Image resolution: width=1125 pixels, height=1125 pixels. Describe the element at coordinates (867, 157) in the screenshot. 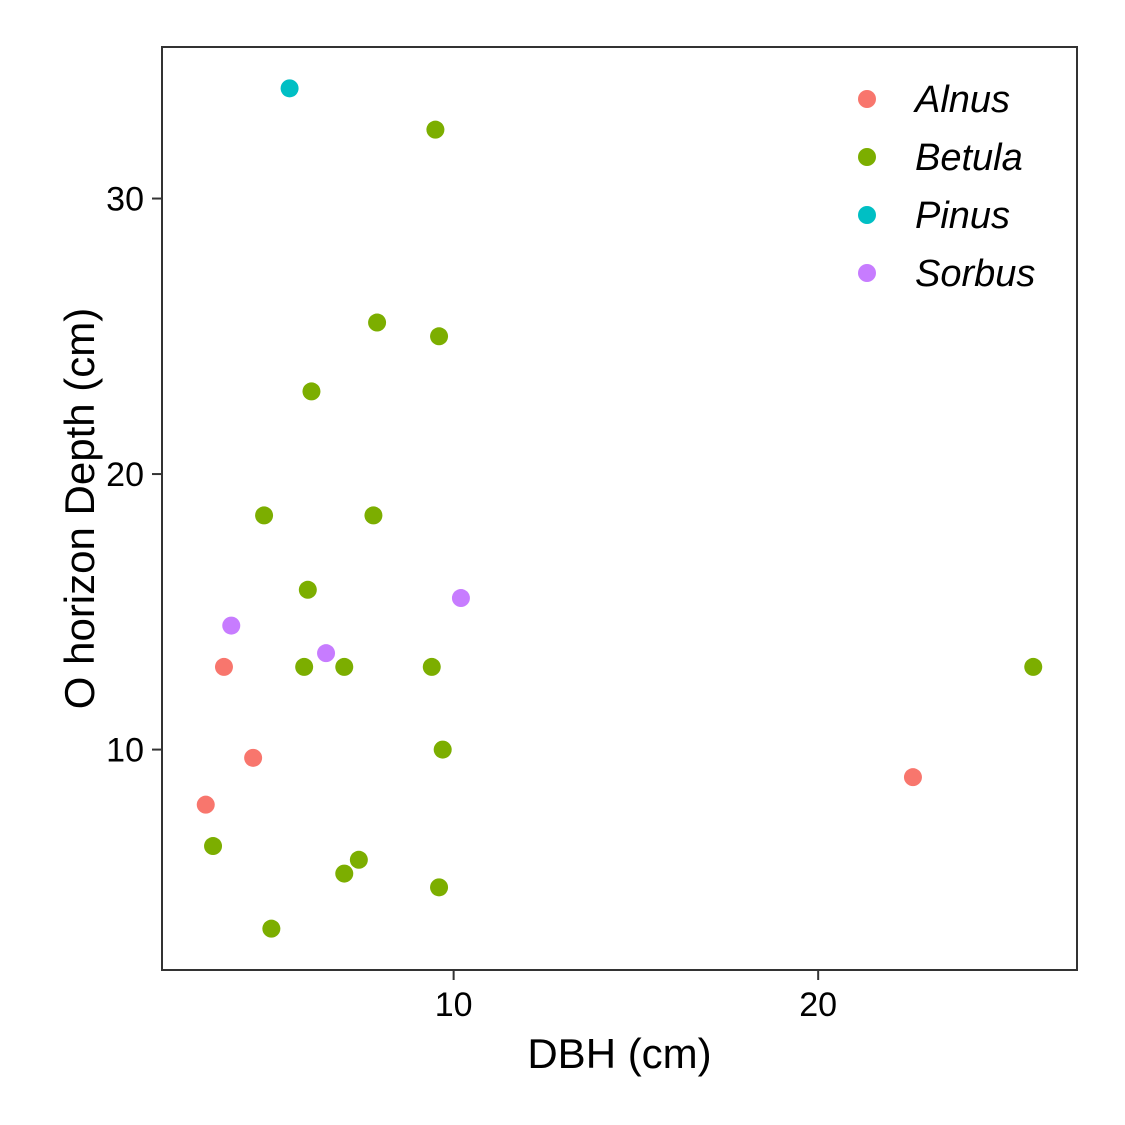

I see `legend-key-betula` at that location.